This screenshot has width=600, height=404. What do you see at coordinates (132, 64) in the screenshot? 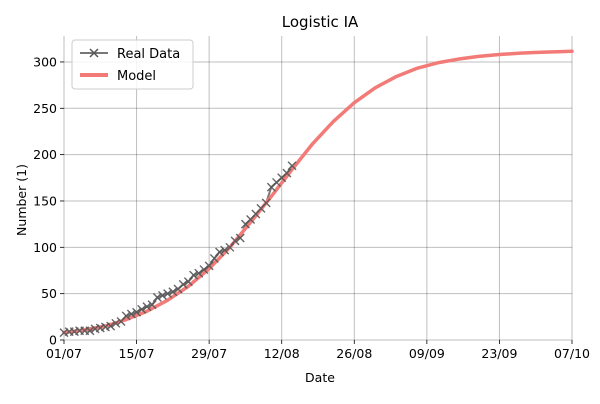
I see `legend: Real Data Model` at bounding box center [132, 64].